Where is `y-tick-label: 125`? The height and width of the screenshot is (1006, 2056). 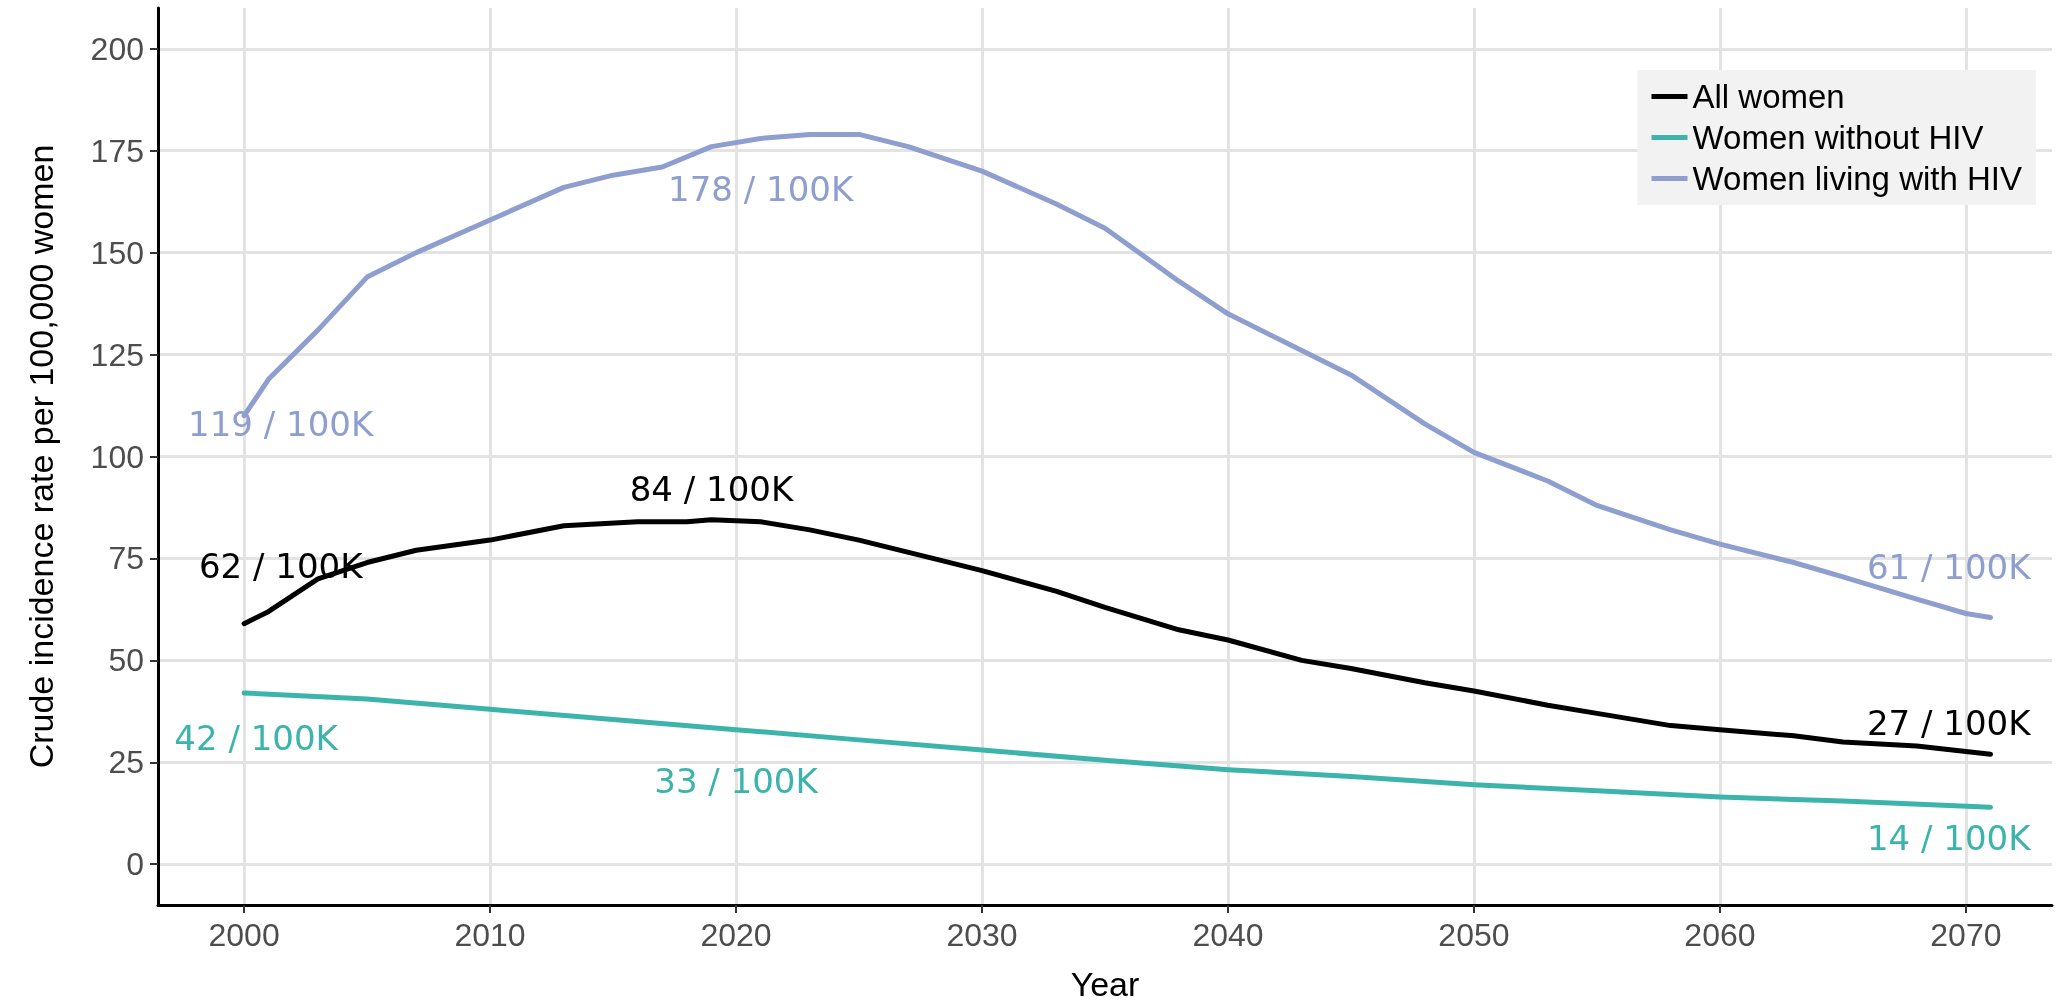
y-tick-label: 125 is located at coordinates (117, 354).